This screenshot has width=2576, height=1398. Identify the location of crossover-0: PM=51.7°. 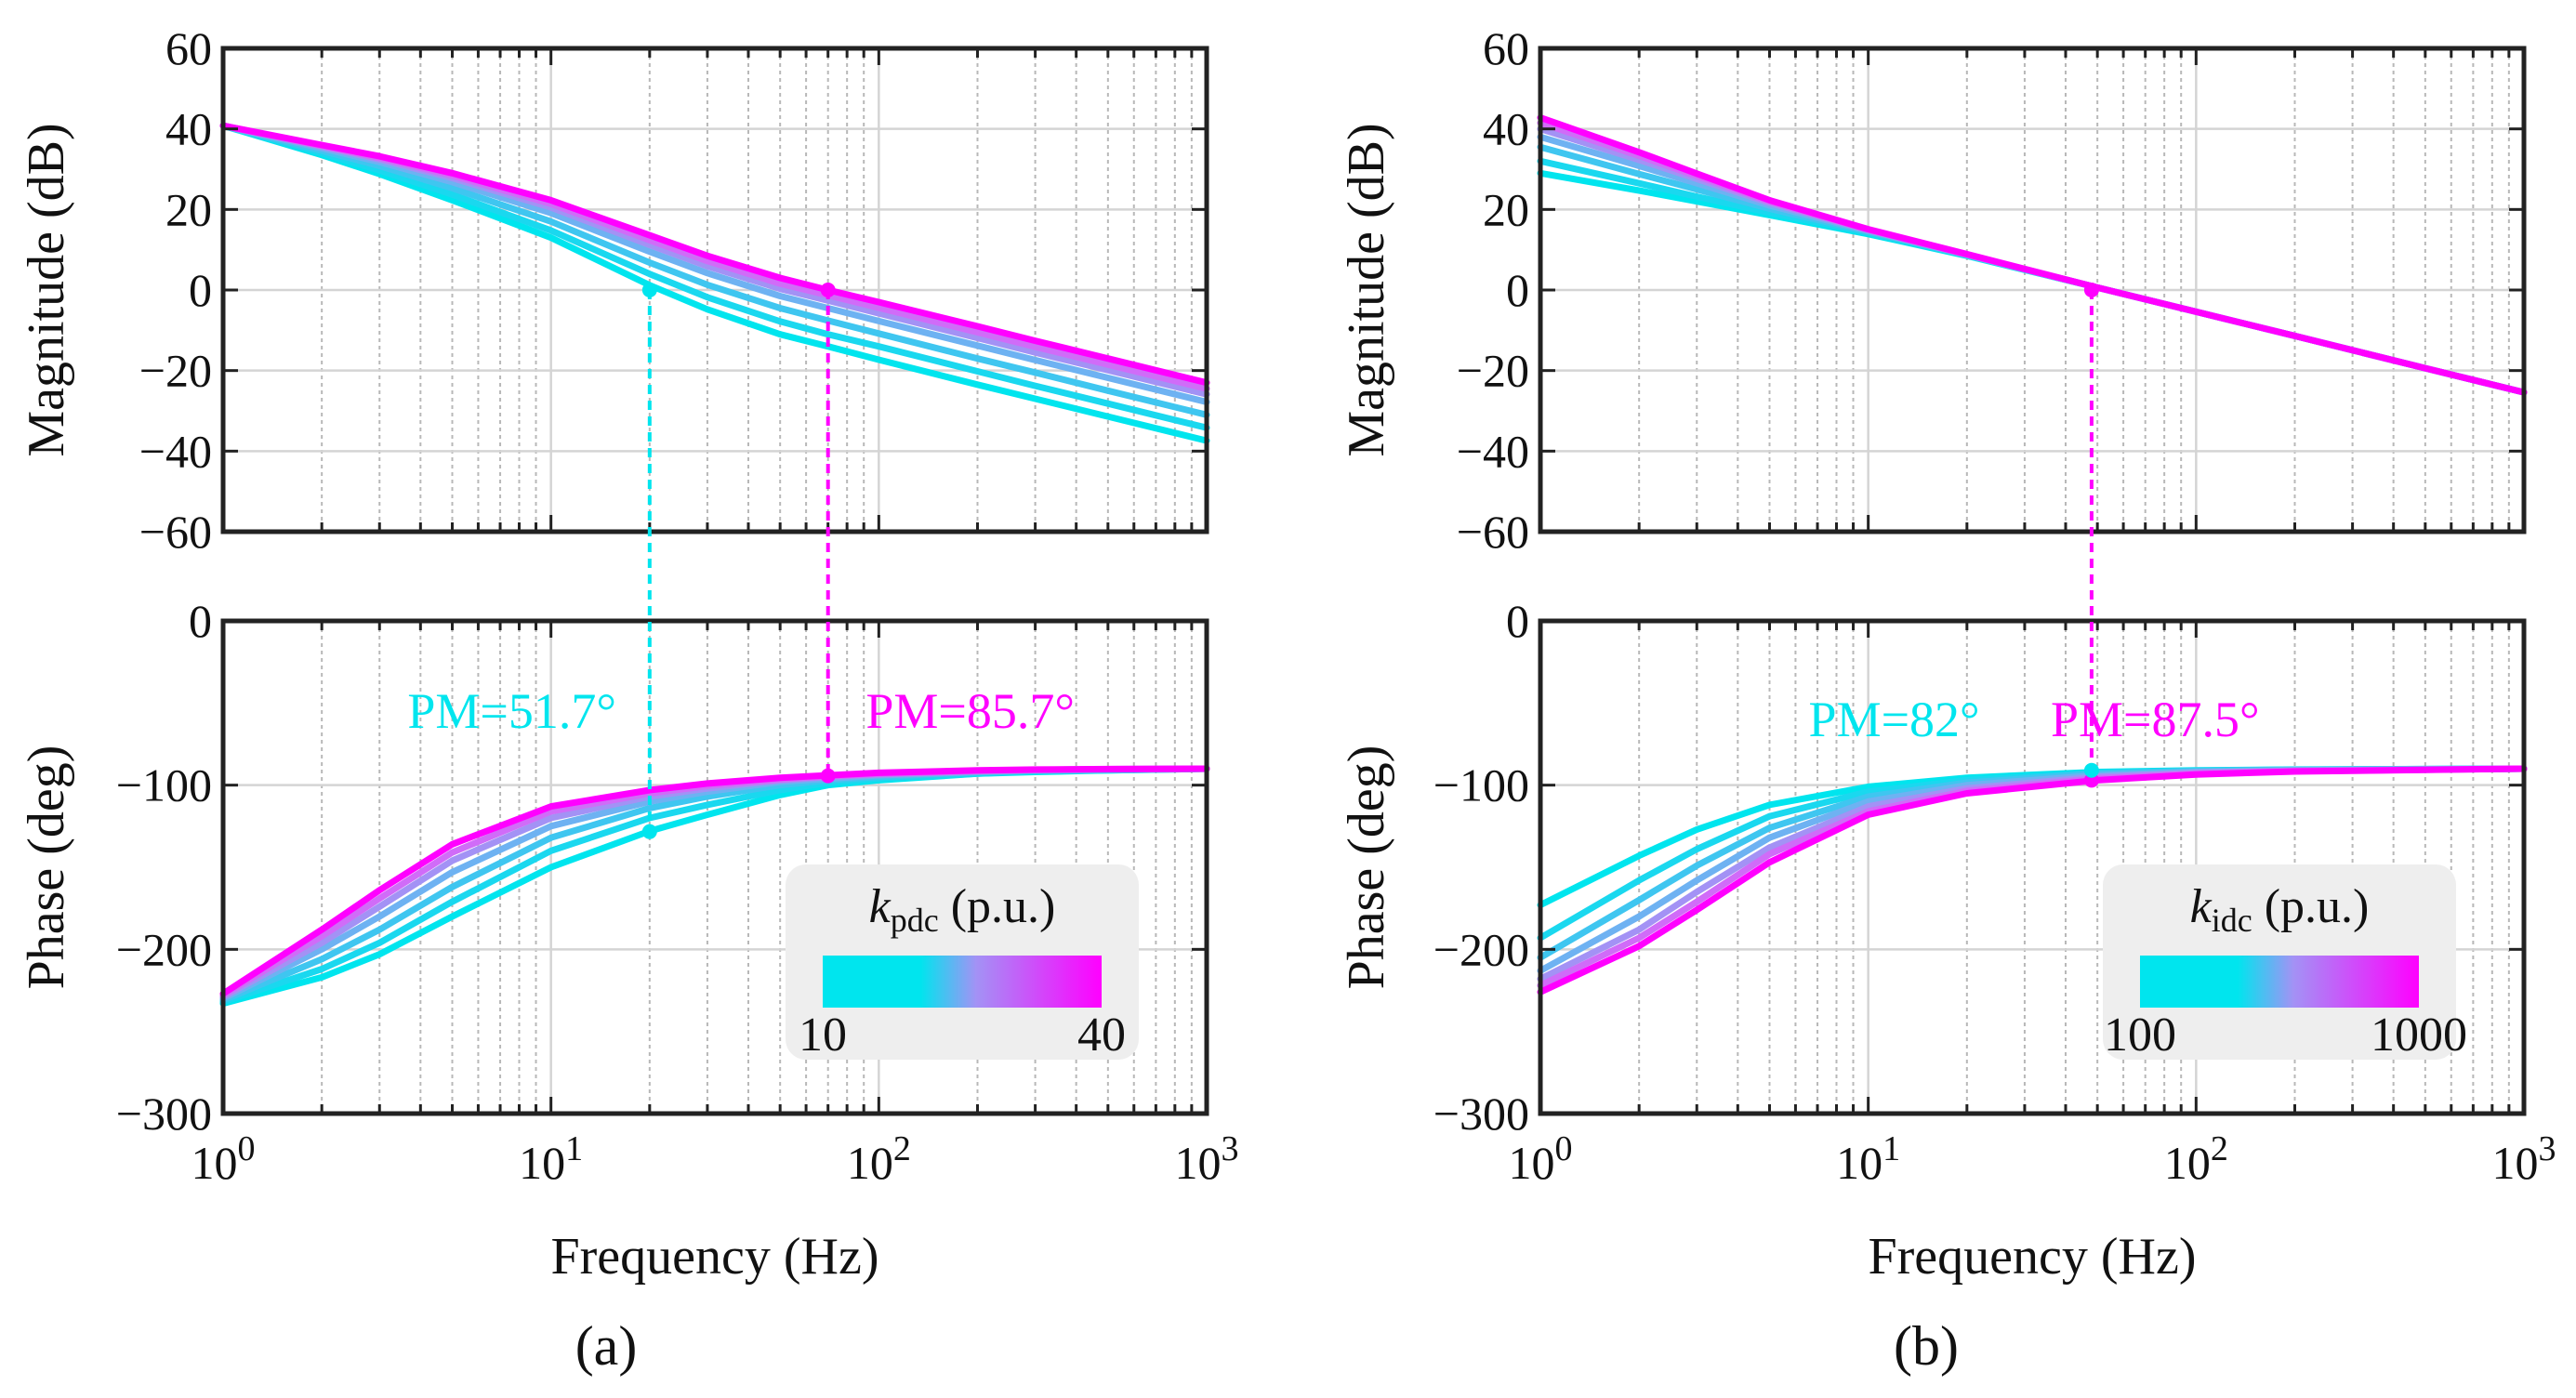
(532, 561).